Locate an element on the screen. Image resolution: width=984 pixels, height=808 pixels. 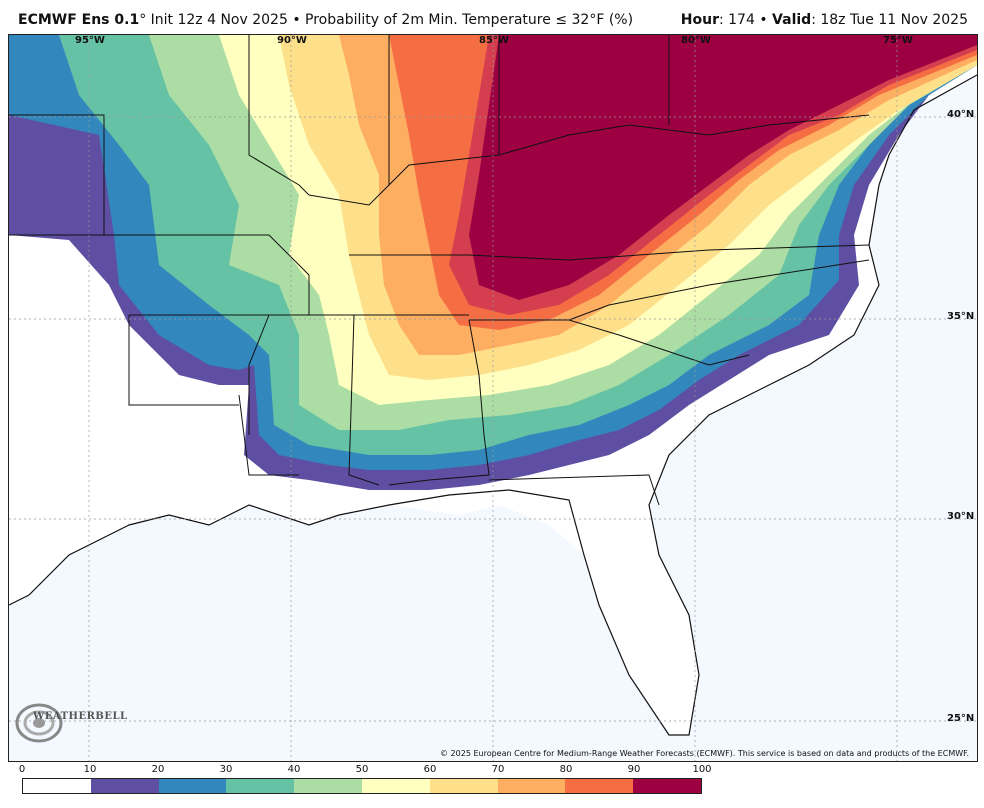
colorbar: 0 10 20 30 40 50 60 70 80 90 100 is located at coordinates (365, 779).